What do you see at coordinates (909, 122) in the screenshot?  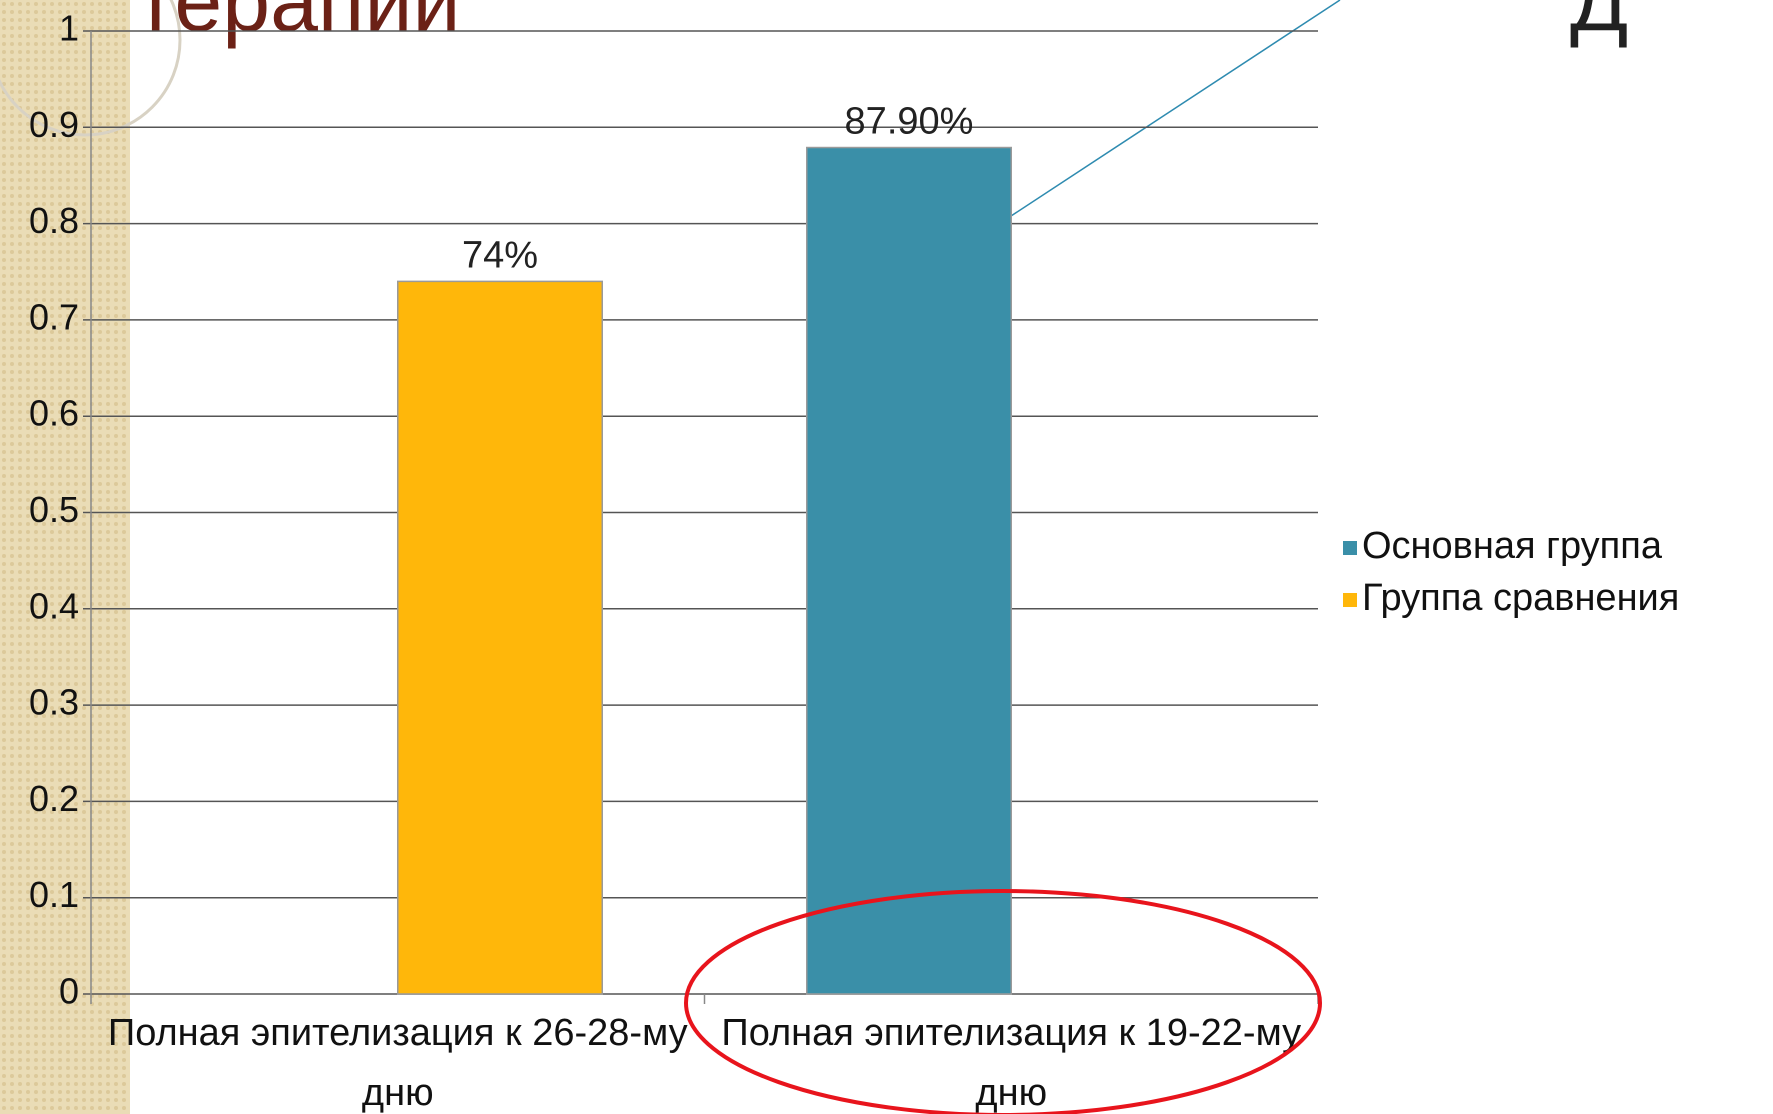 I see `value-label: 87.90%` at bounding box center [909, 122].